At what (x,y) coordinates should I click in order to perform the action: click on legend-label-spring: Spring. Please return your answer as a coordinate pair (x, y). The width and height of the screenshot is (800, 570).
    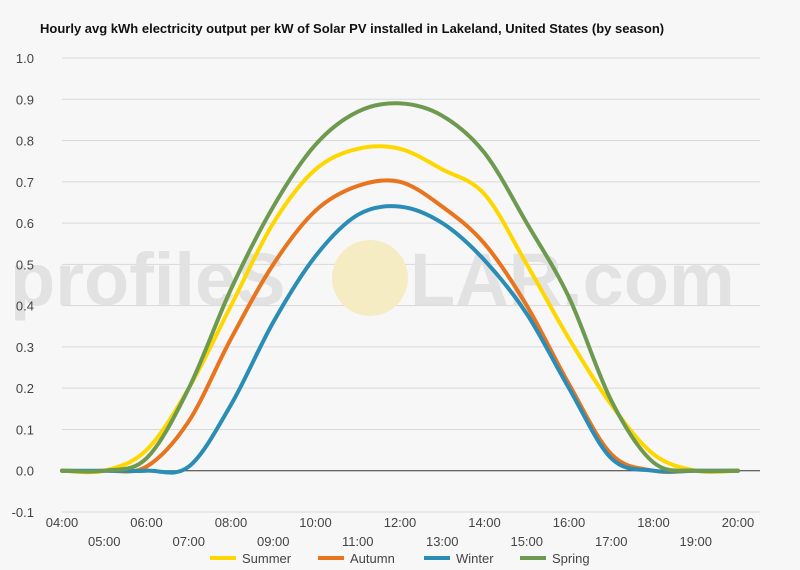
    Looking at the image, I should click on (571, 558).